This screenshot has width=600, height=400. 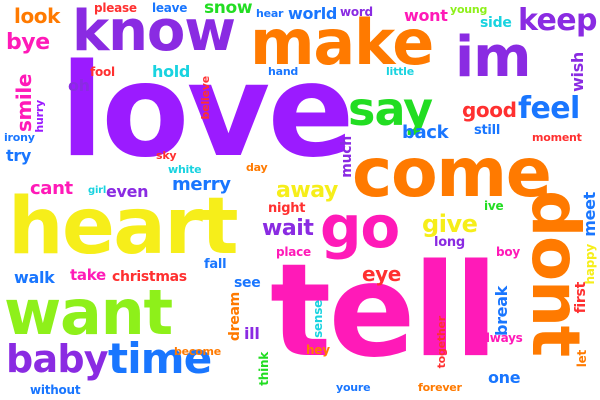 What do you see at coordinates (34, 277) in the screenshot?
I see `word-walk: walk` at bounding box center [34, 277].